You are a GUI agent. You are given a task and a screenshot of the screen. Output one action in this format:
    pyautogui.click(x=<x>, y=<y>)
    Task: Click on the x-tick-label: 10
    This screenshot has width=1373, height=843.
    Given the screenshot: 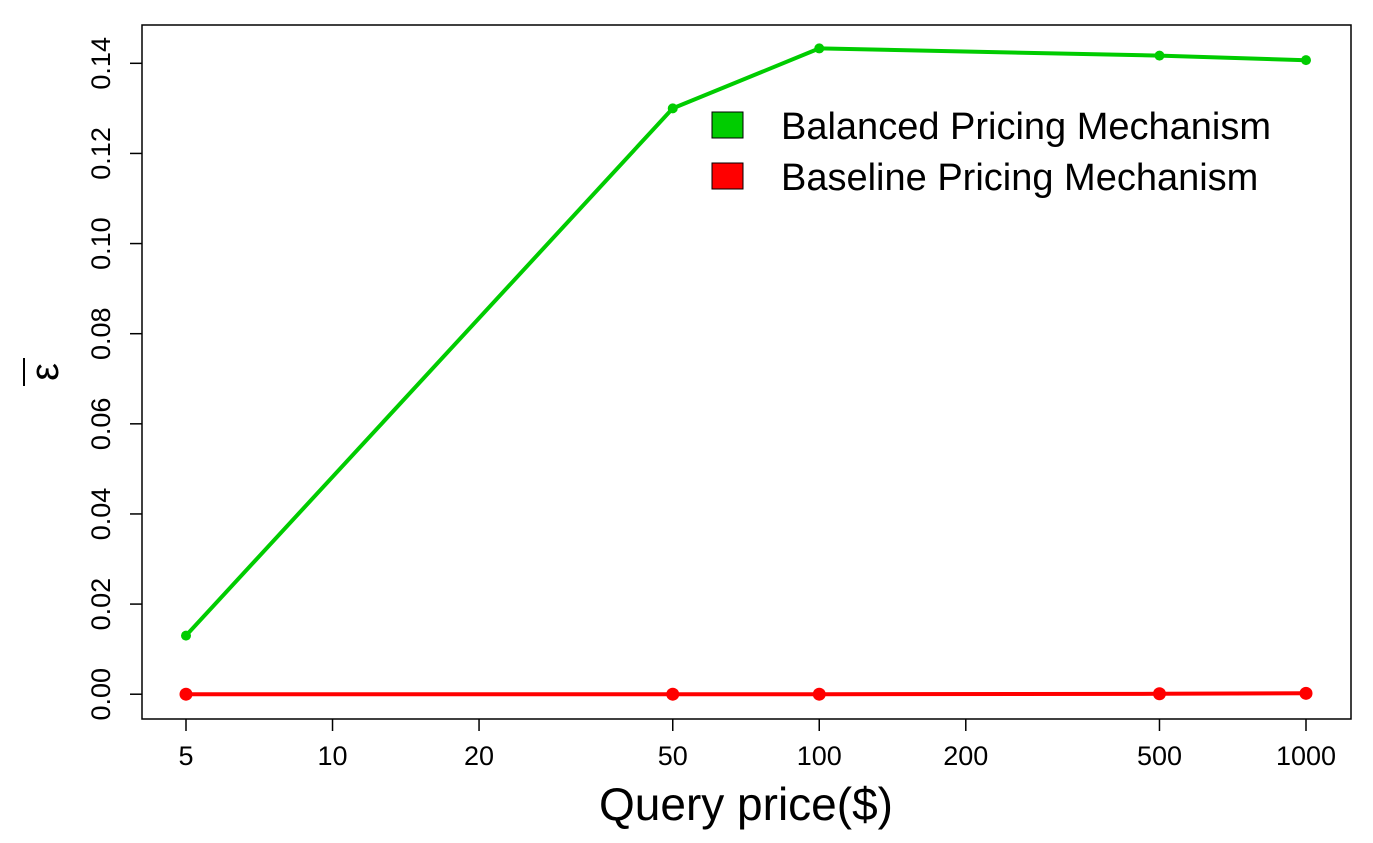 What is the action you would take?
    pyautogui.click(x=332, y=756)
    